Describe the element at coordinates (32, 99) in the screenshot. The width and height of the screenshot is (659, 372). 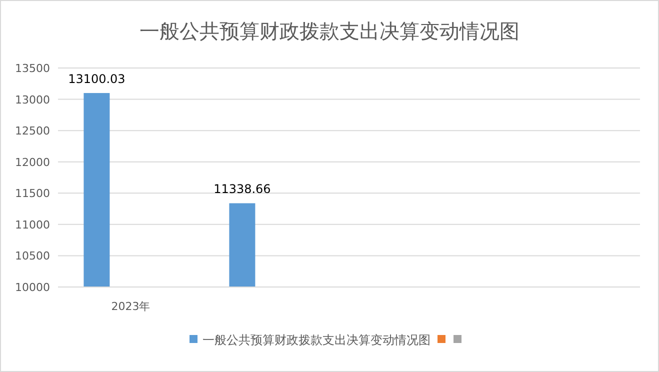
I see `y-tick-label: 13000` at that location.